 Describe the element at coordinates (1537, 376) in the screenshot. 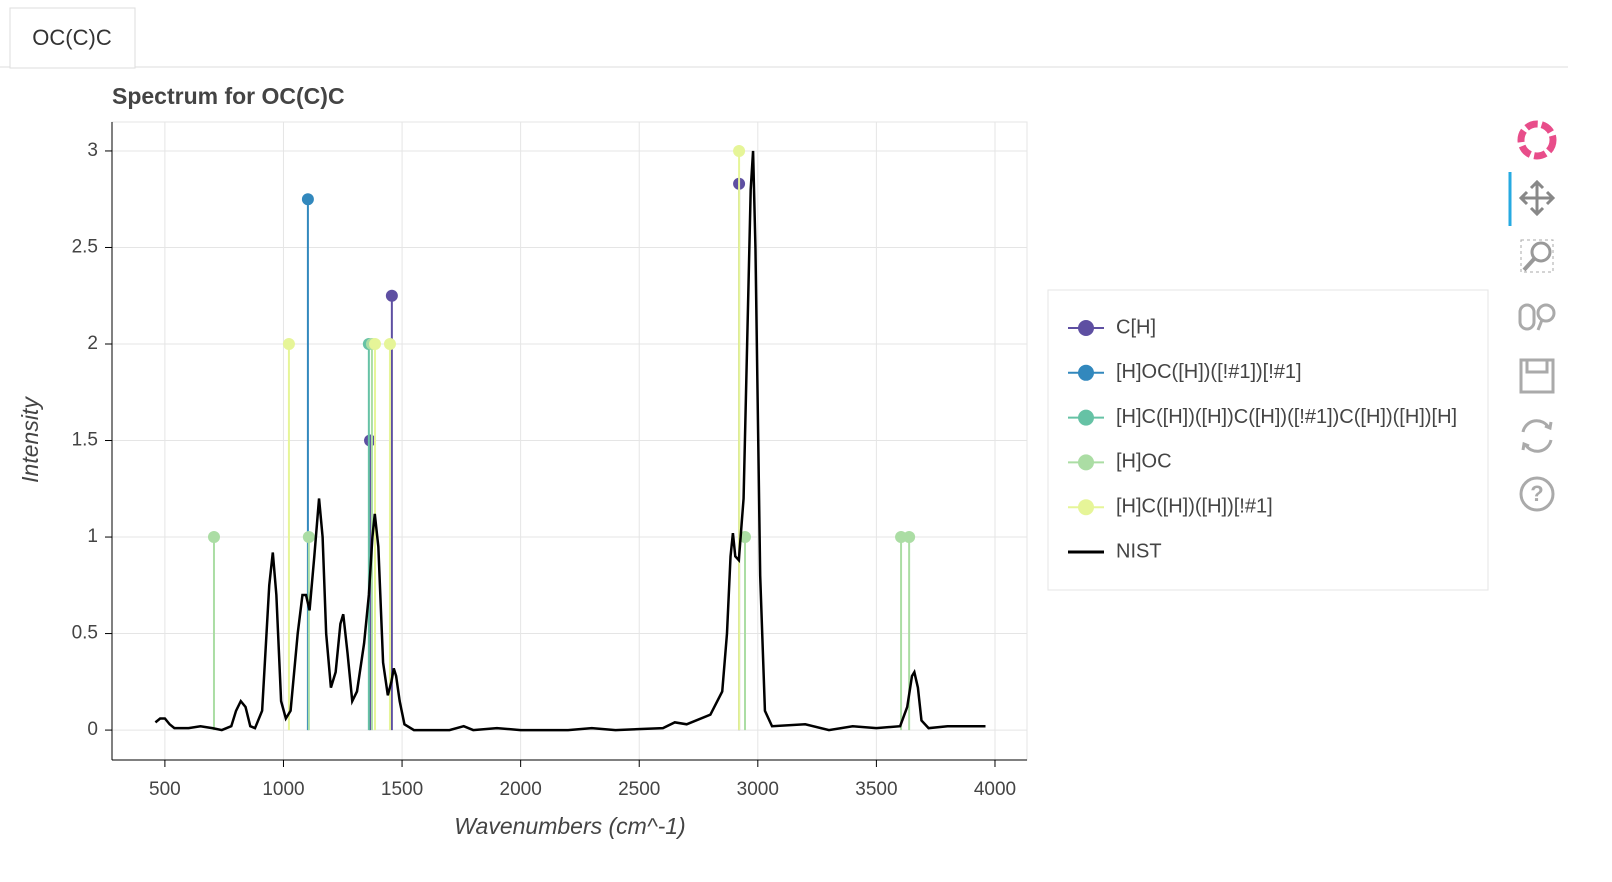

I see `save-tool` at that location.